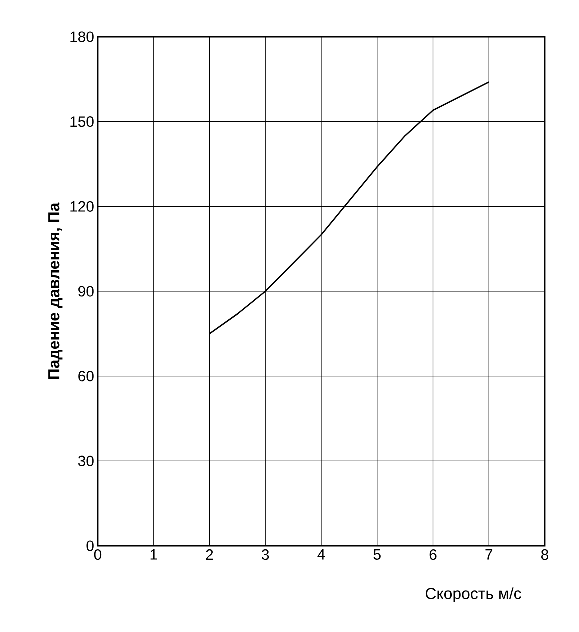 The width and height of the screenshot is (579, 632). What do you see at coordinates (154, 555) in the screenshot?
I see `x-tick-label: 1` at bounding box center [154, 555].